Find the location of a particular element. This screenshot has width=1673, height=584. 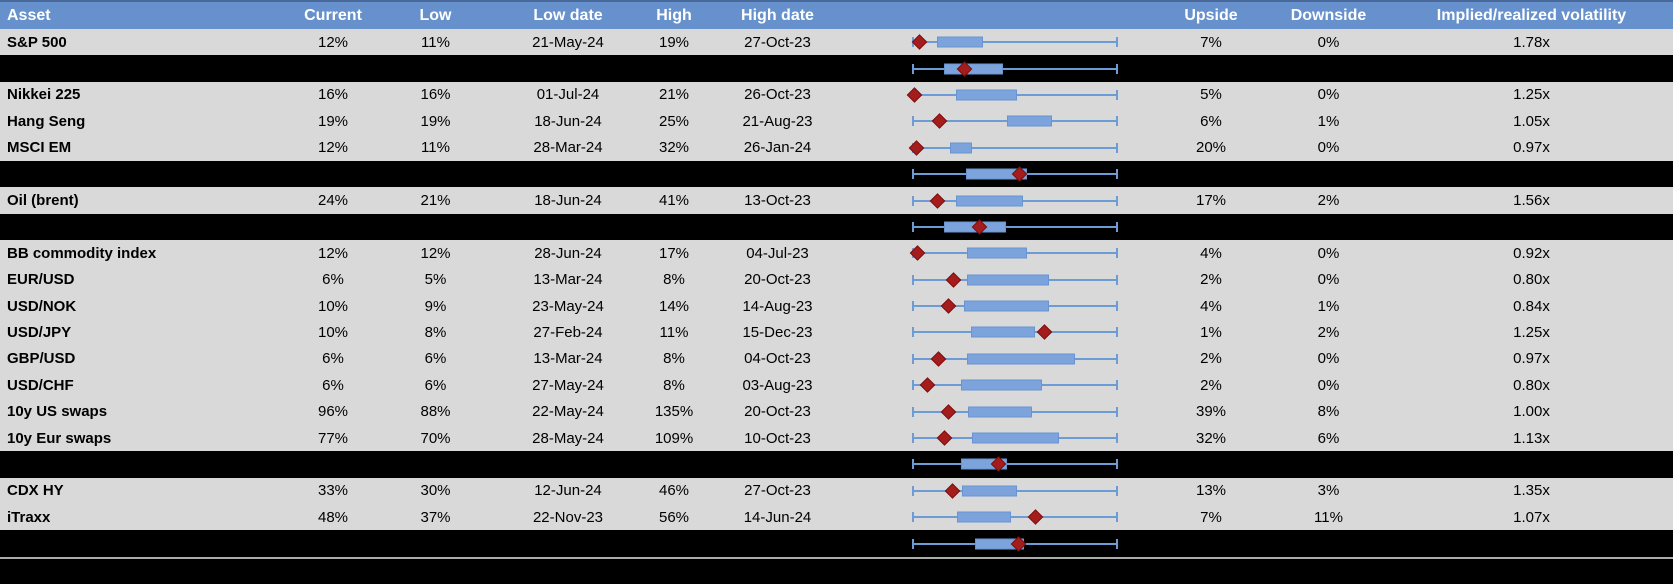

cell-low: 11% is located at coordinates (435, 148).